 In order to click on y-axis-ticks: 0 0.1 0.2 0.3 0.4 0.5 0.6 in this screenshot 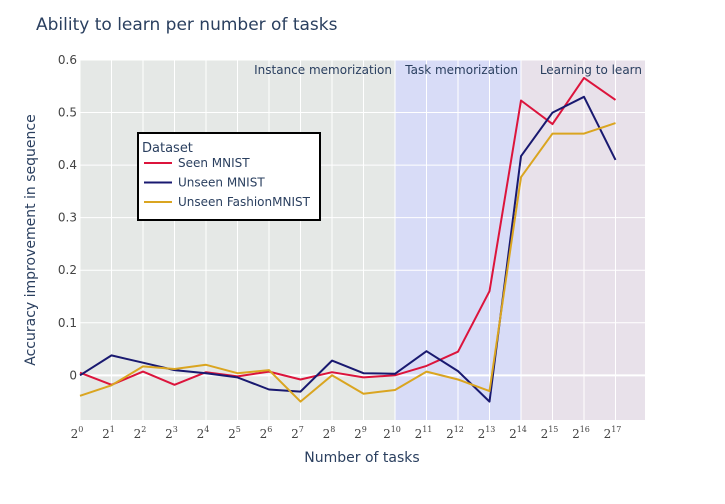, I will do `click(67, 217)`.